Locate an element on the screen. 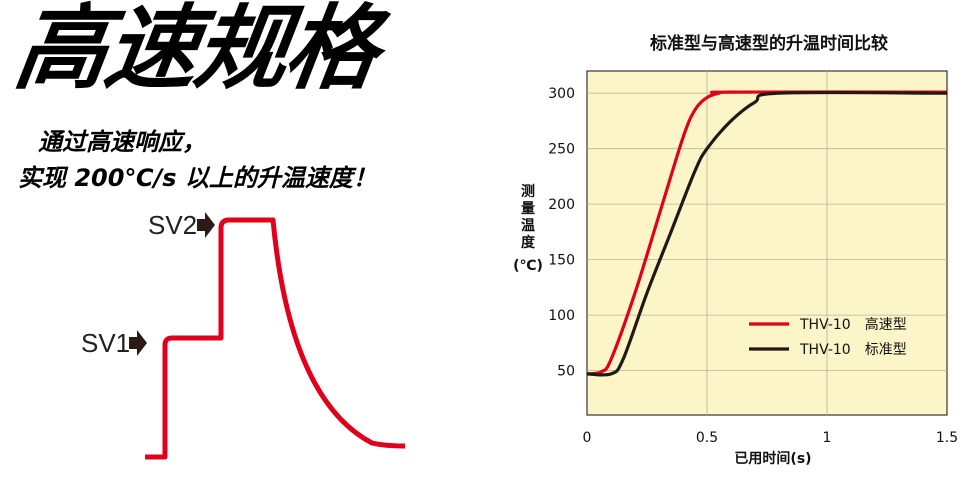  x-axis-label: 已用时间(s) is located at coordinates (772, 458).